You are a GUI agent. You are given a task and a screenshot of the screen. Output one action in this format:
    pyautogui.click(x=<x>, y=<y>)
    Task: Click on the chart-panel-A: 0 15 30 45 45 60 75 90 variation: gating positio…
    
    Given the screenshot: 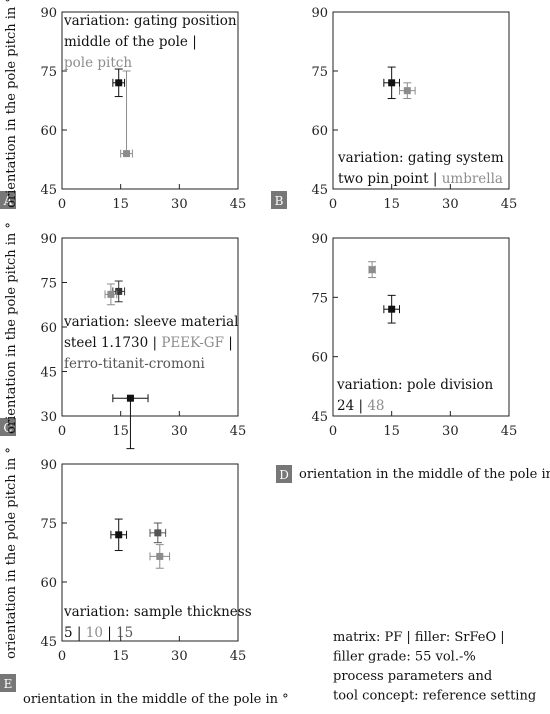 What is the action you would take?
    pyautogui.click(x=123, y=109)
    